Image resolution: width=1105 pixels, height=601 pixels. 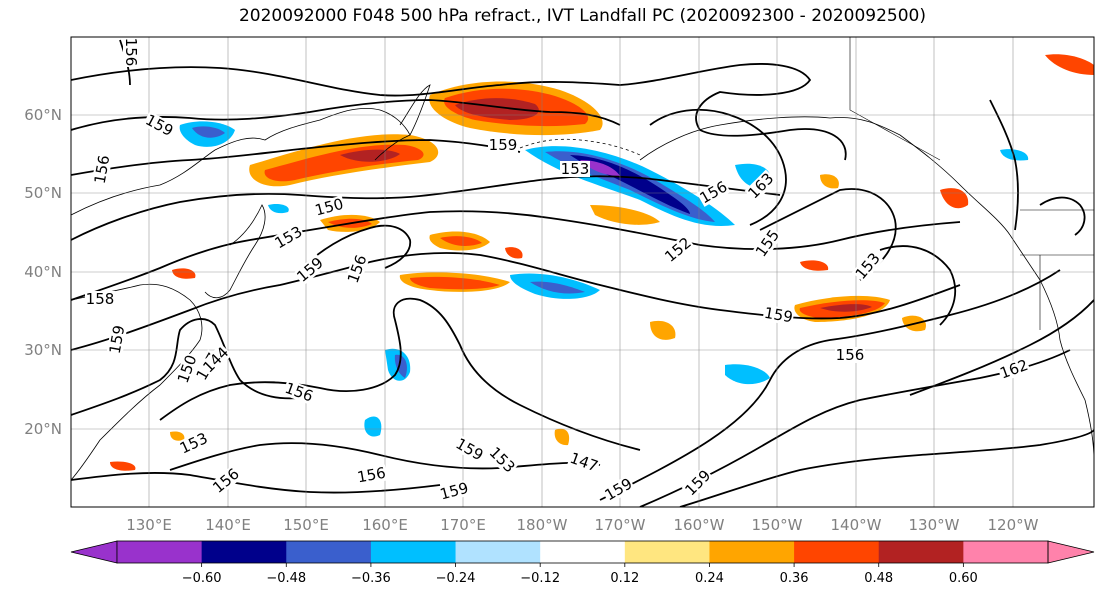 What do you see at coordinates (137, 382) in the screenshot?
I see `coastline-korea-china` at bounding box center [137, 382].